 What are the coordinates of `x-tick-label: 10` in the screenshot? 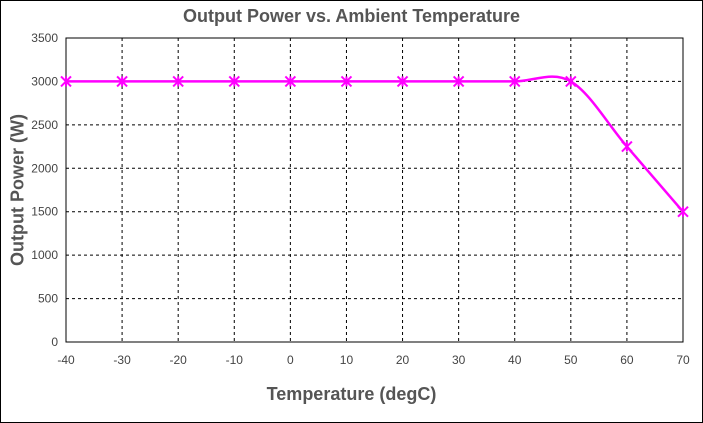 It's located at (347, 360).